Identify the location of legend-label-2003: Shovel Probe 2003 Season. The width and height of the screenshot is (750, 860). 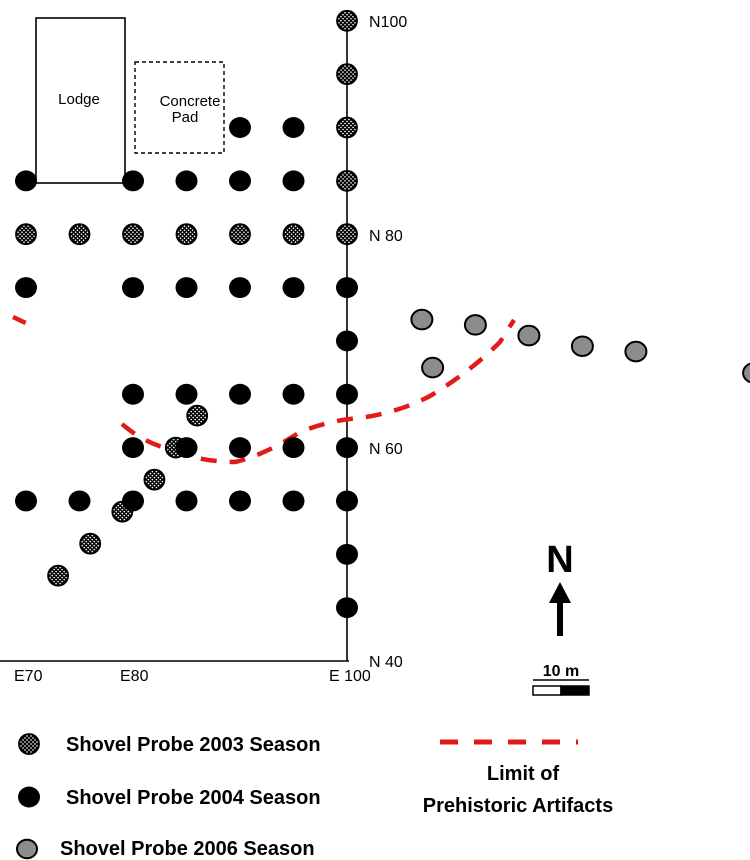
(193, 745).